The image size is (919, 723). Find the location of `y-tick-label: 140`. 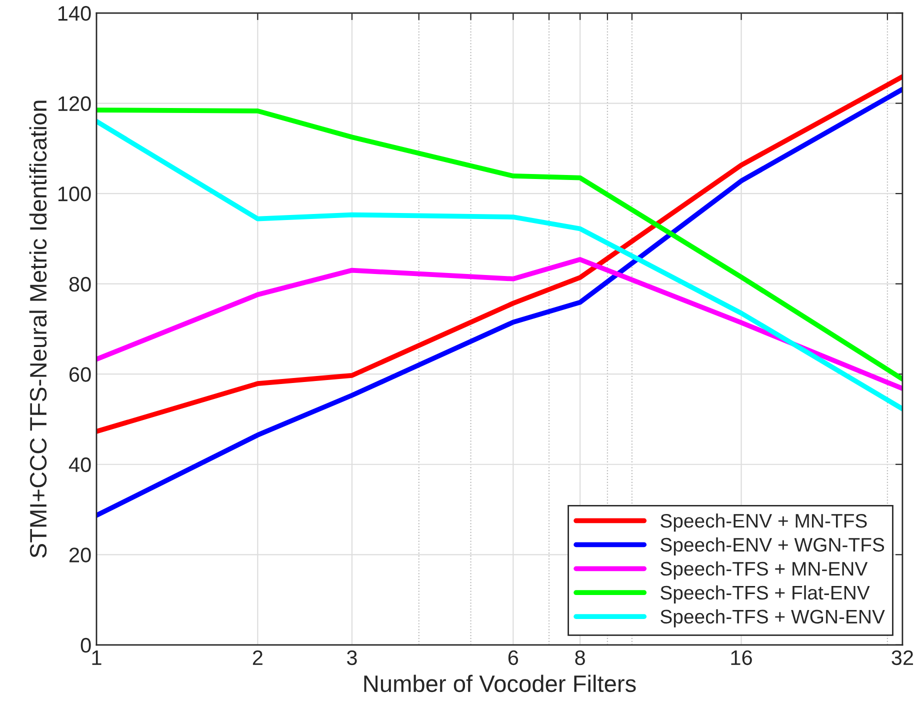

y-tick-label: 140 is located at coordinates (74, 13).